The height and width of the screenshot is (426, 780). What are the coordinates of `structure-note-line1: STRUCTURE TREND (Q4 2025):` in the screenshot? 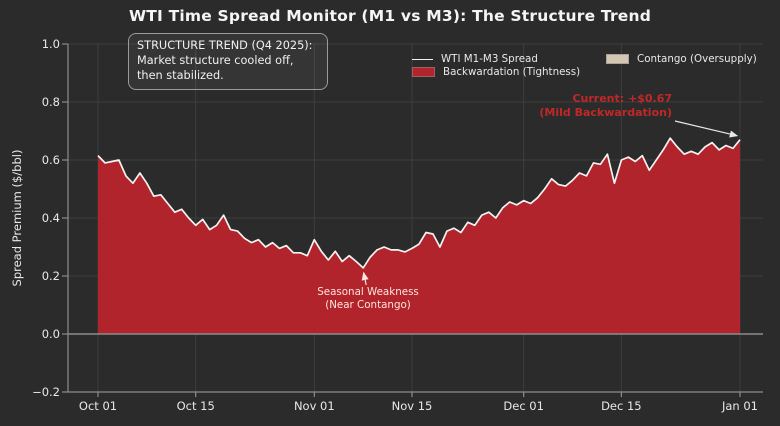 It's located at (225, 45).